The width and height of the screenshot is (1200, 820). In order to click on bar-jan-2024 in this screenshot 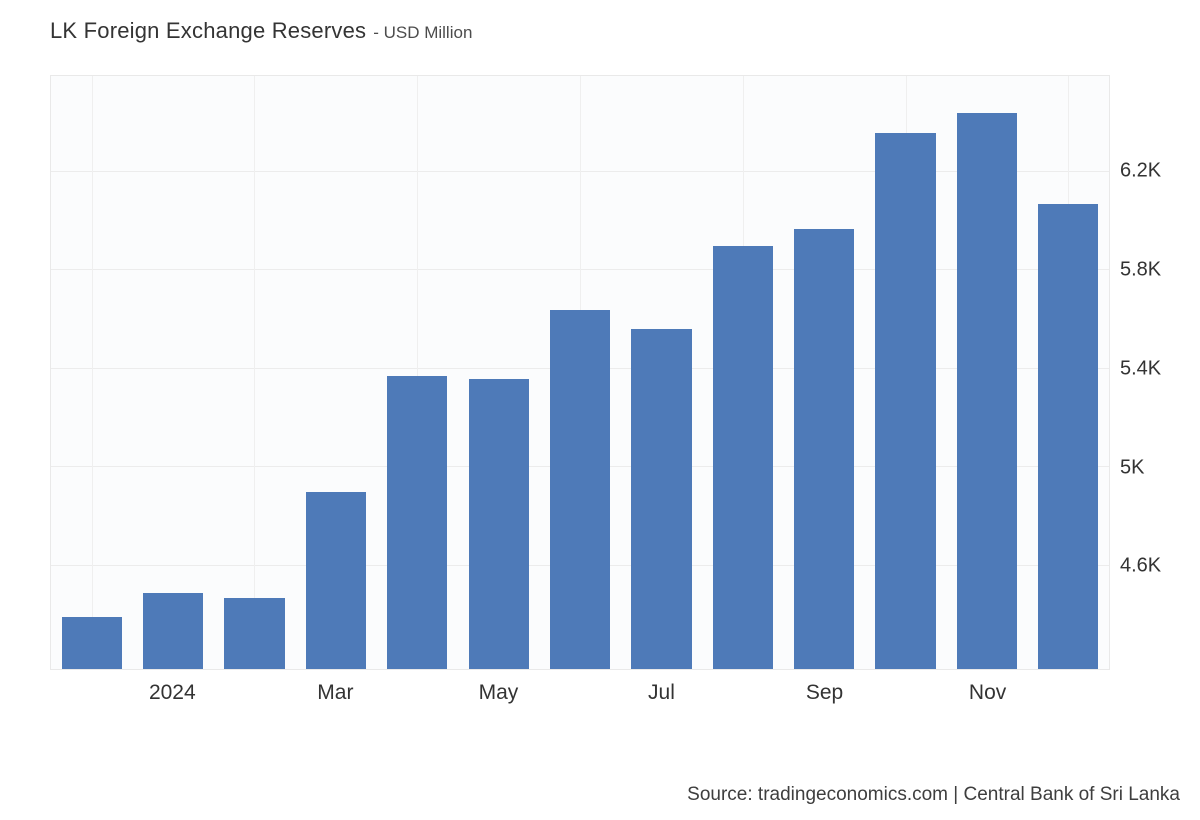, I will do `click(173, 630)`.